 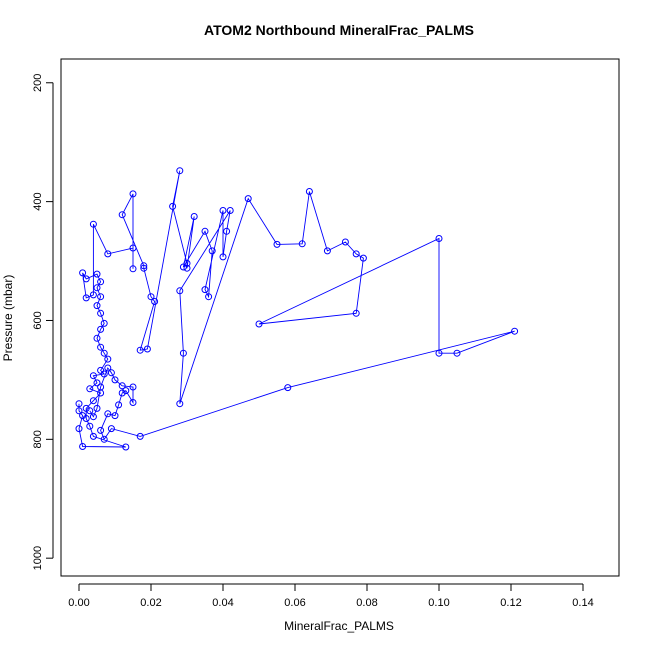 What do you see at coordinates (339, 30) in the screenshot?
I see `chart-title: ATOM2 Northbound MineralFrac_PALMS` at bounding box center [339, 30].